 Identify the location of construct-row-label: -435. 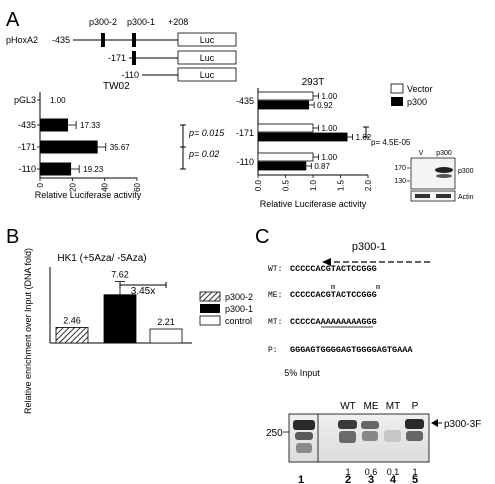
(61, 40).